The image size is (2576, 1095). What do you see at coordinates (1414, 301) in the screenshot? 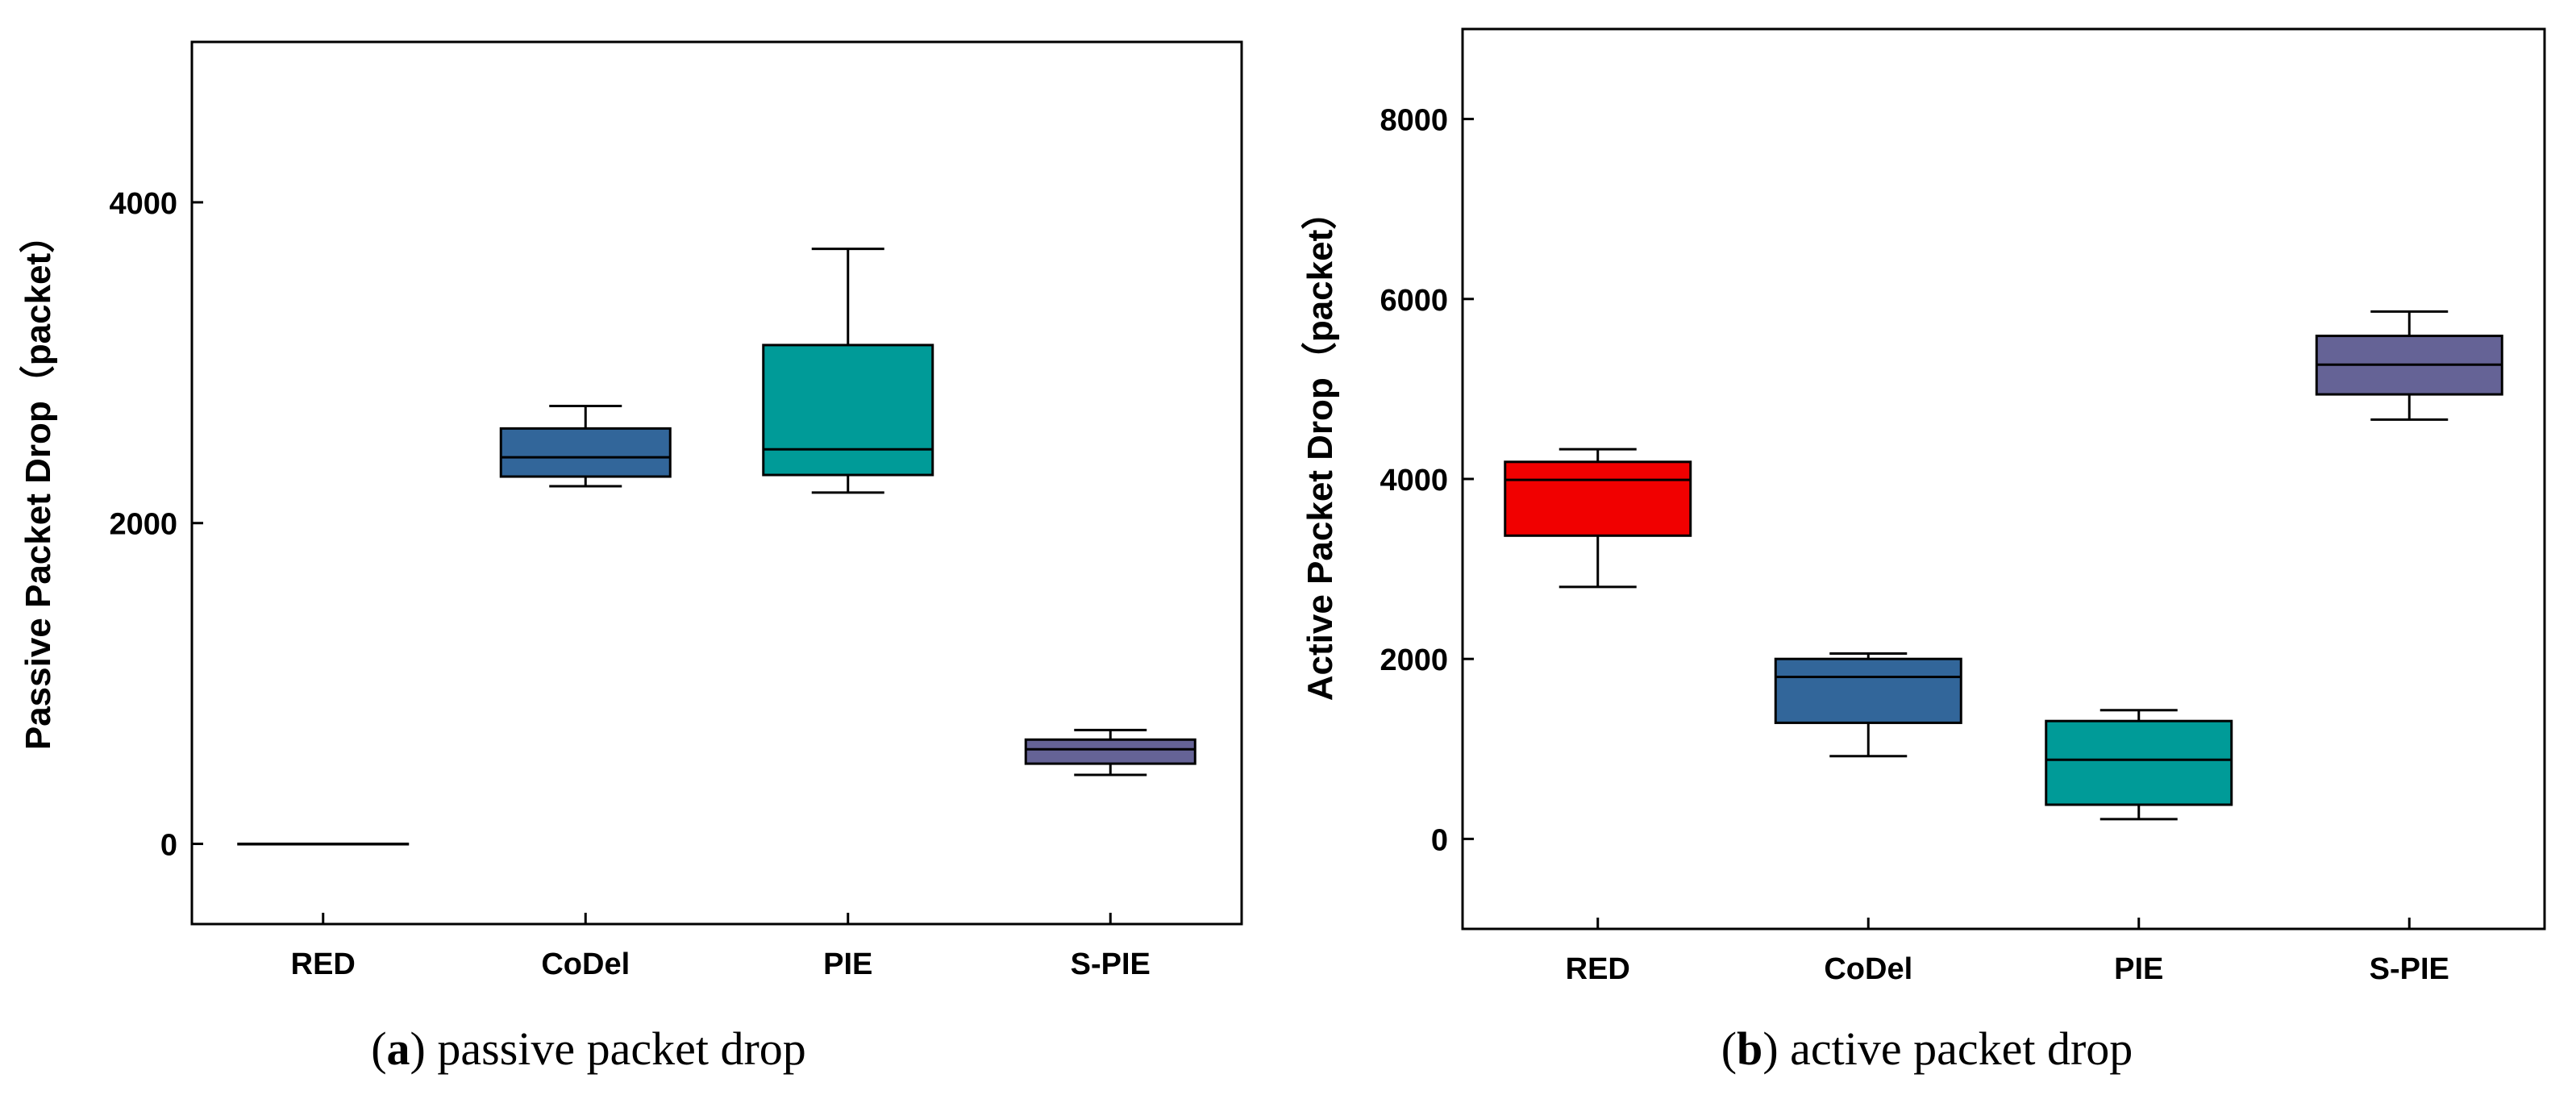
I see `y-tick-label: 6000` at bounding box center [1414, 301].